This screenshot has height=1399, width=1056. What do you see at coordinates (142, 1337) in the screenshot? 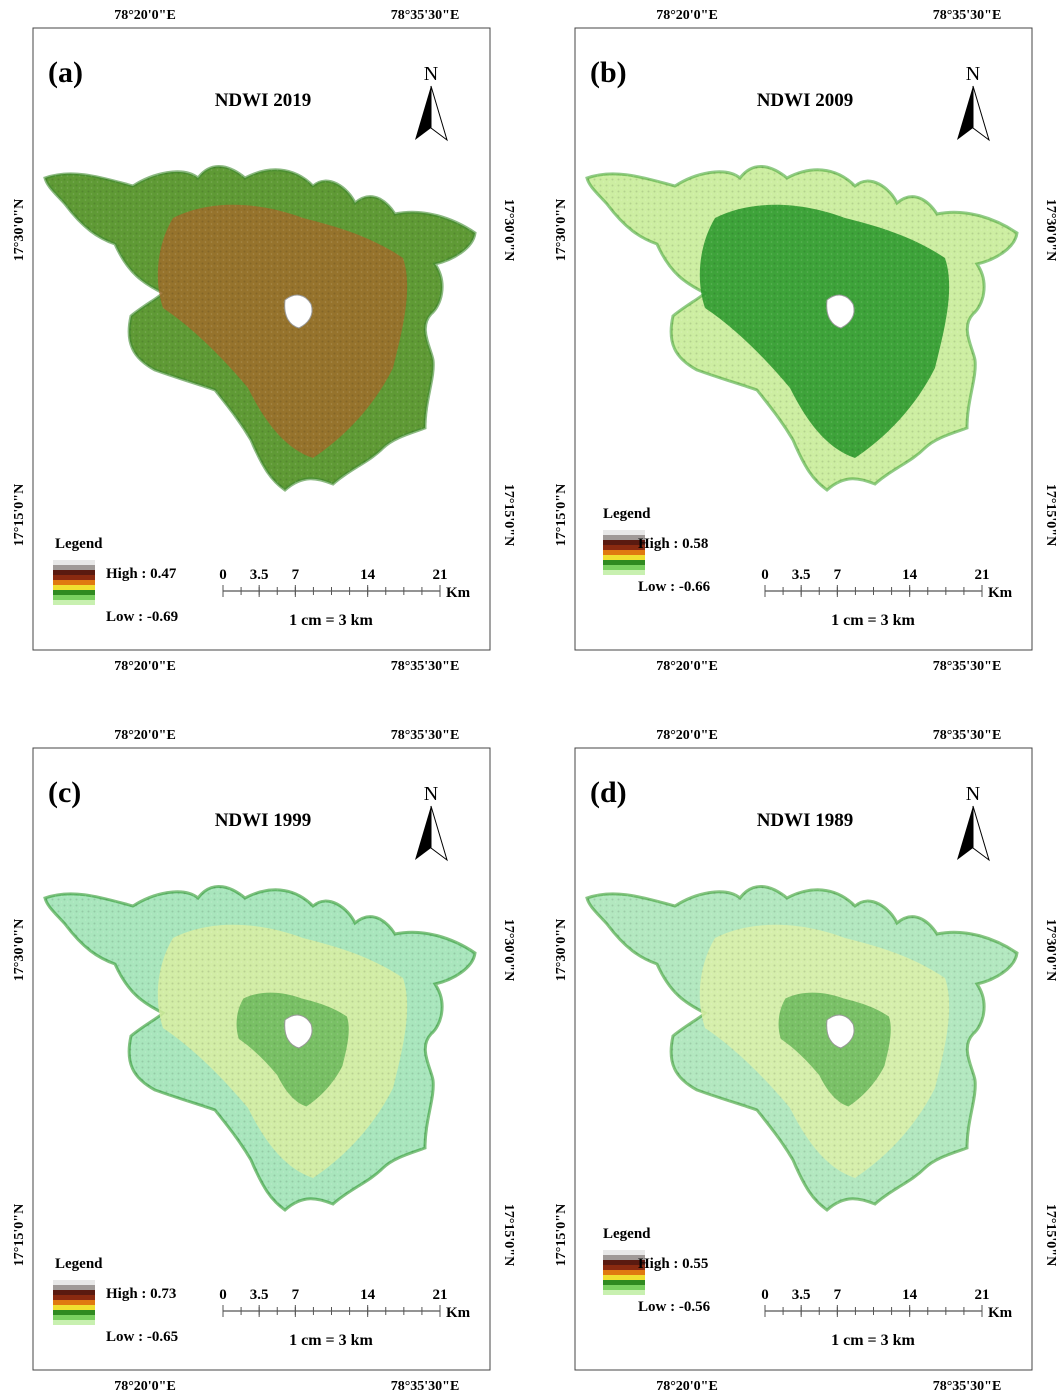
I see `legend-low: Low : -0.65` at bounding box center [142, 1337].